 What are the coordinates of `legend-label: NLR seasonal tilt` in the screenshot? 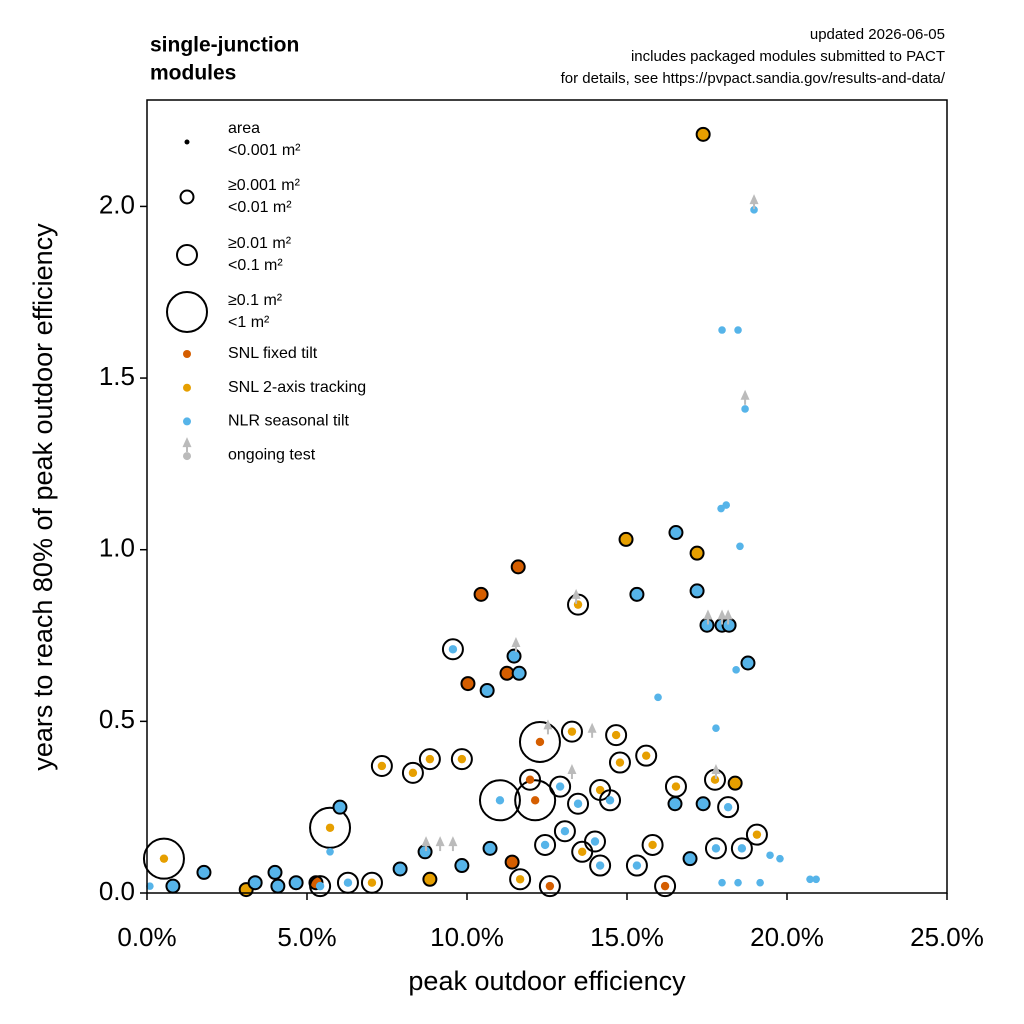 It's located at (289, 421).